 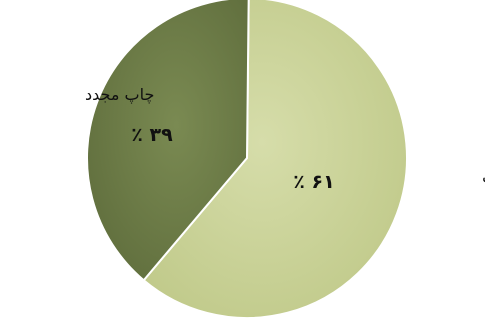 What do you see at coordinates (119, 95) in the screenshot?
I see `pie-category-label-2: چاپ مجدد` at bounding box center [119, 95].